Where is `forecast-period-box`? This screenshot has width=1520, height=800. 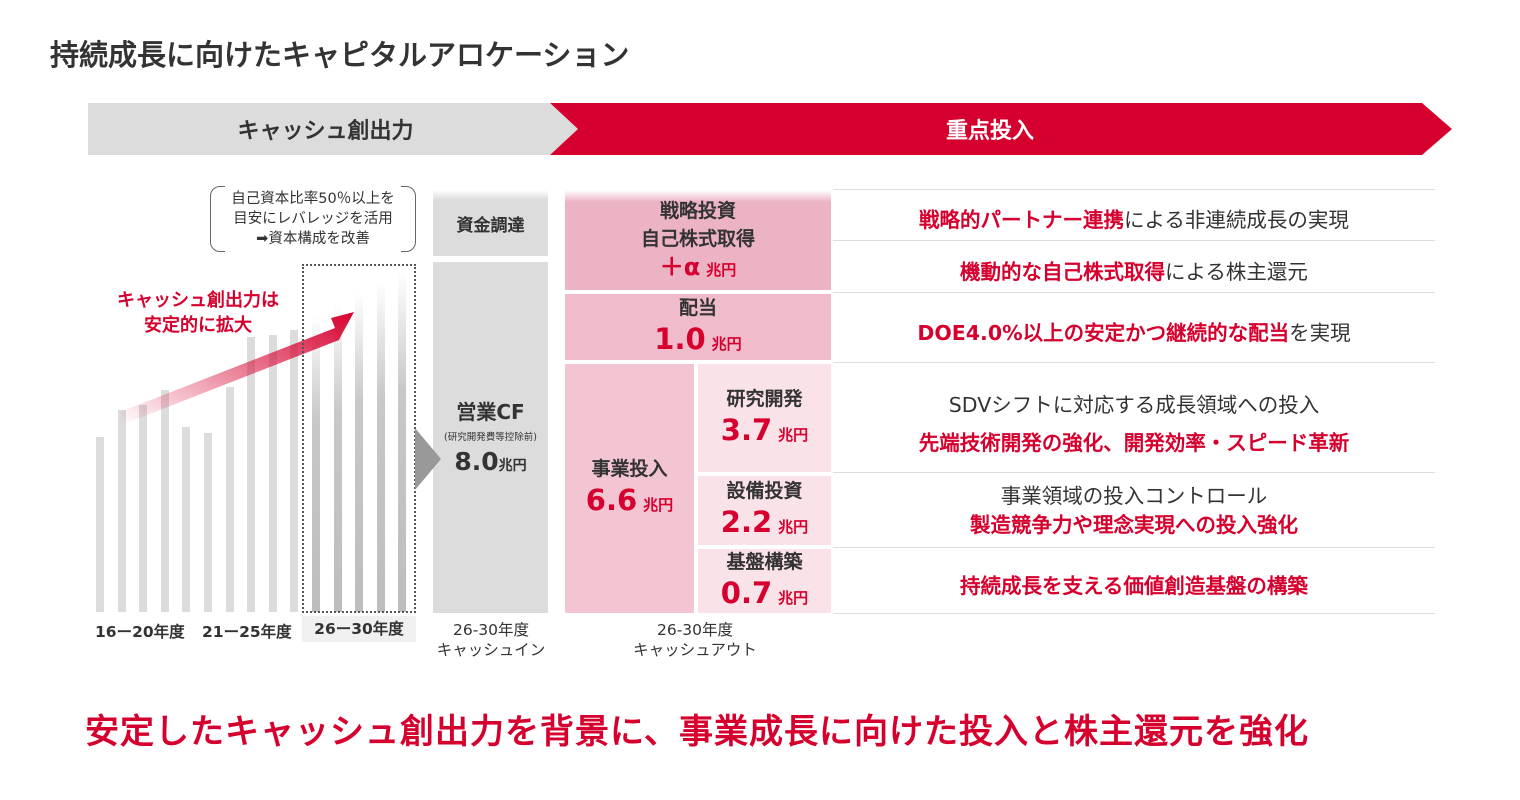 forecast-period-box is located at coordinates (359, 438).